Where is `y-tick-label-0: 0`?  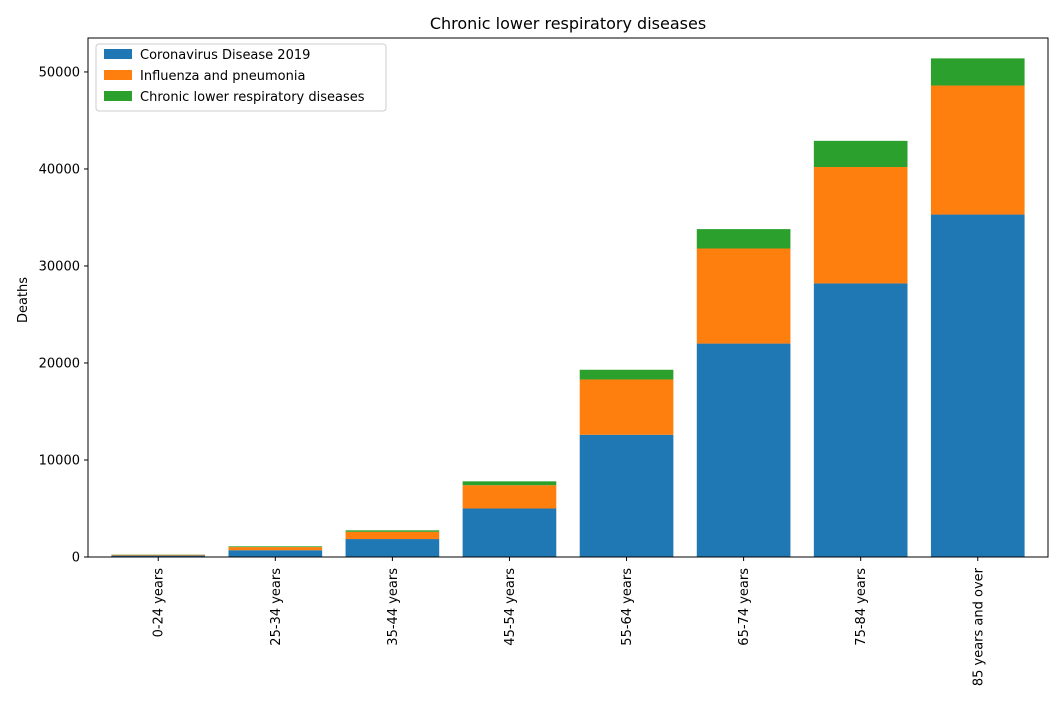 y-tick-label-0: 0 is located at coordinates (76, 558).